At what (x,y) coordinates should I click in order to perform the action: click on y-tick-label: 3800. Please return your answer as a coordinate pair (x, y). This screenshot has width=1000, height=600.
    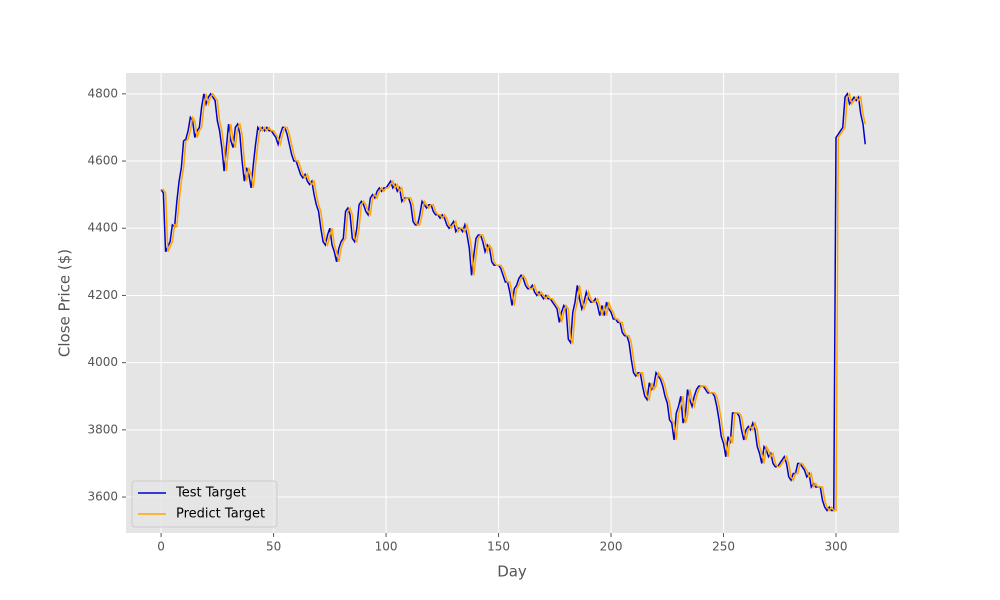
    Looking at the image, I should click on (102, 429).